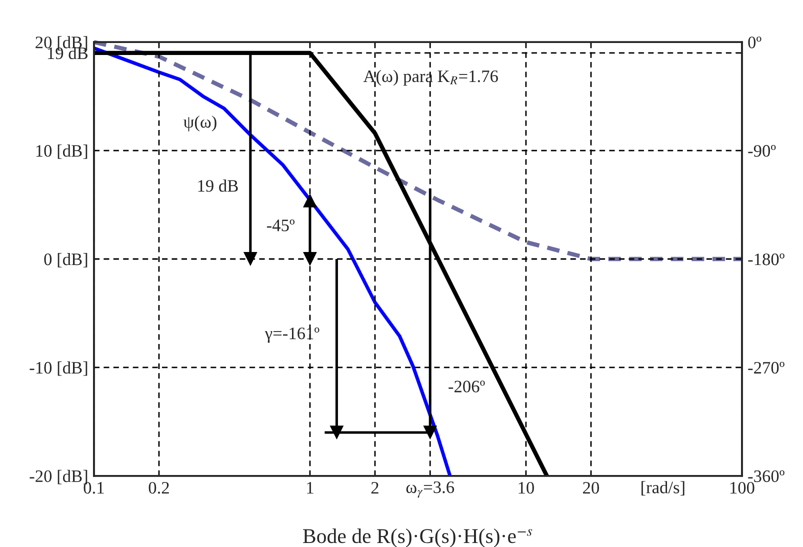 The image size is (803, 547). Describe the element at coordinates (218, 186) in the screenshot. I see `annotation: 19 dB` at that location.